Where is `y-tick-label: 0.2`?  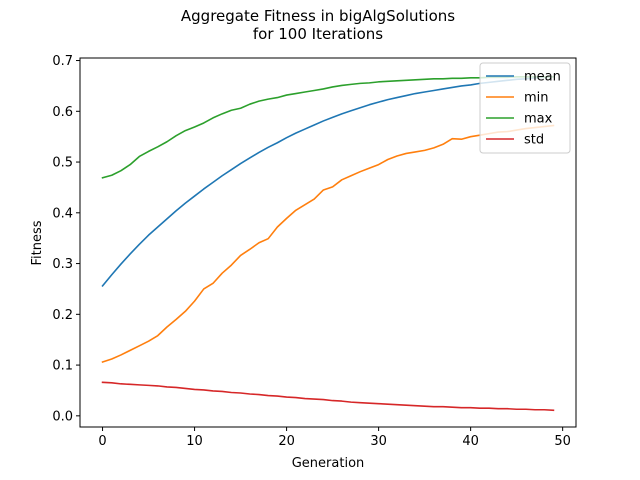
y-tick-label: 0.2 is located at coordinates (62, 315).